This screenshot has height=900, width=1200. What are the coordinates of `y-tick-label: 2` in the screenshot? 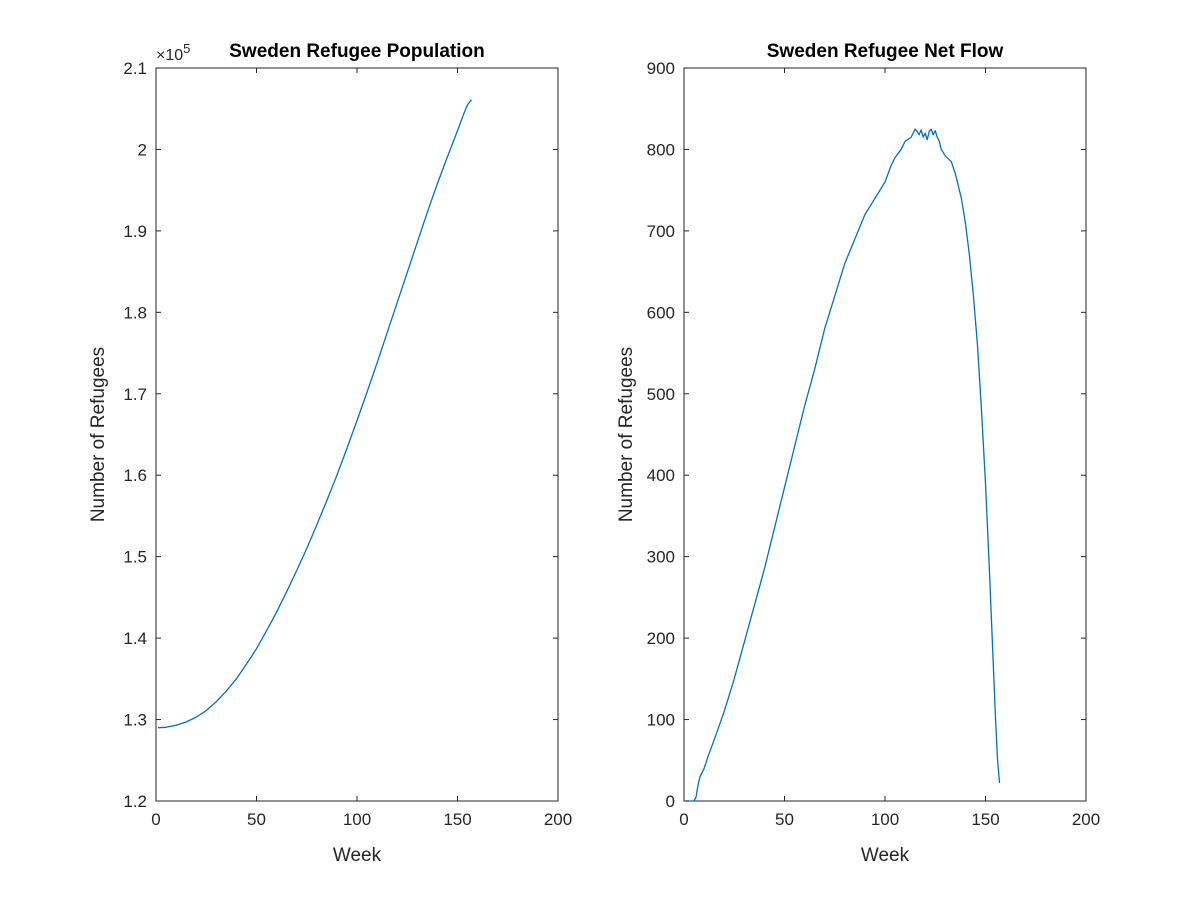 It's located at (142, 149).